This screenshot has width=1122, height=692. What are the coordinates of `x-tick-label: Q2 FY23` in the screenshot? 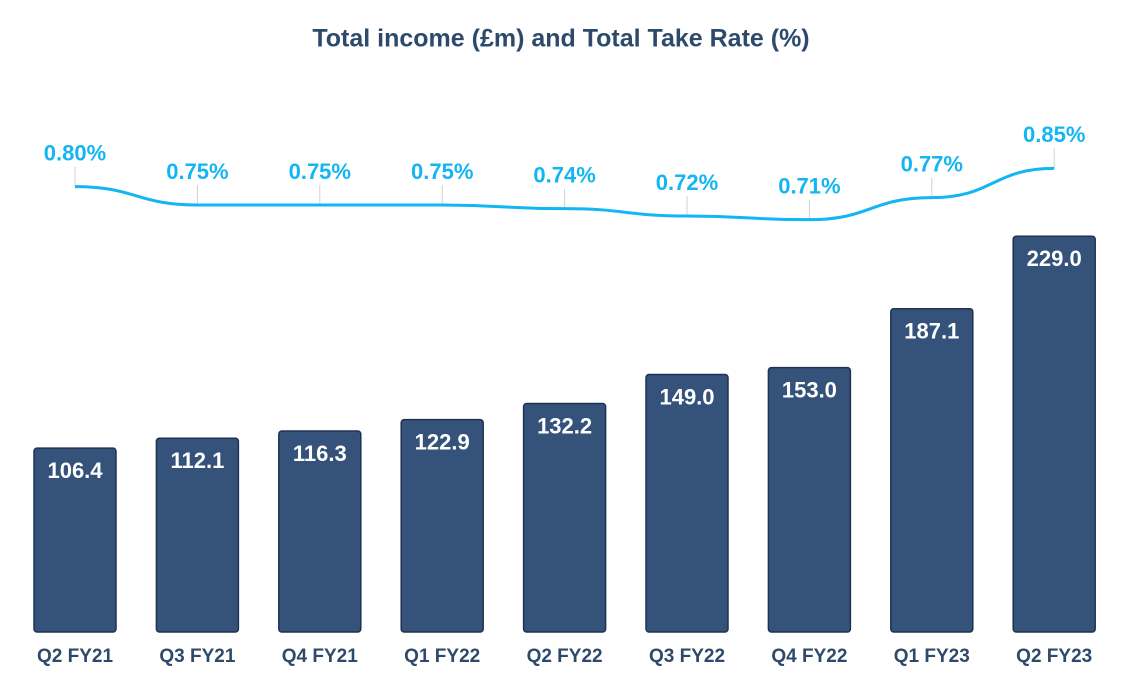 It's located at (1054, 656).